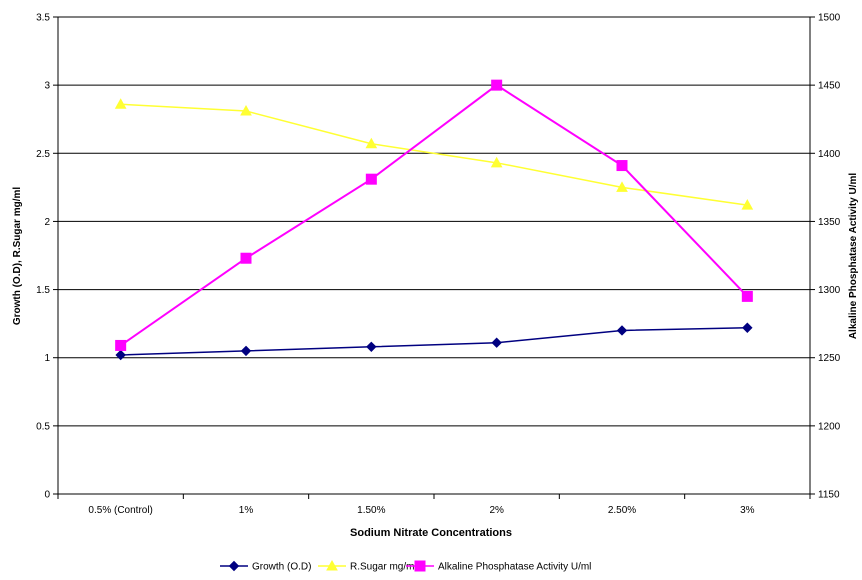 The height and width of the screenshot is (580, 862). Describe the element at coordinates (383, 567) in the screenshot. I see `legend-label-1: R.Sugar mg/ml` at that location.